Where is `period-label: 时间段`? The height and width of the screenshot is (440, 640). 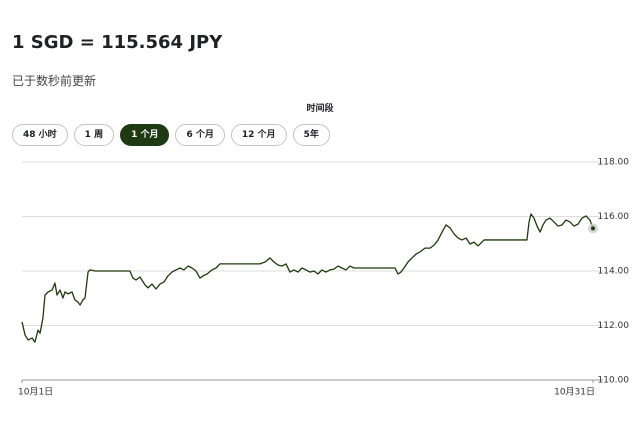 period-label: 时间段 is located at coordinates (320, 109).